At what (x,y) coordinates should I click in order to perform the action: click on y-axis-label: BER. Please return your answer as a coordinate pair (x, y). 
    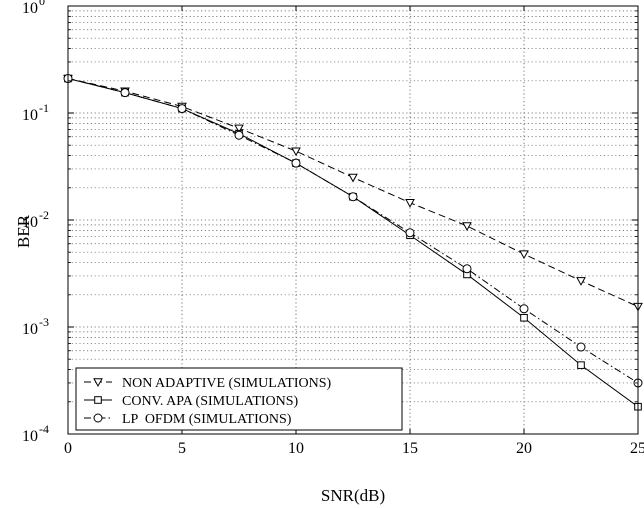
    Looking at the image, I should click on (23, 231).